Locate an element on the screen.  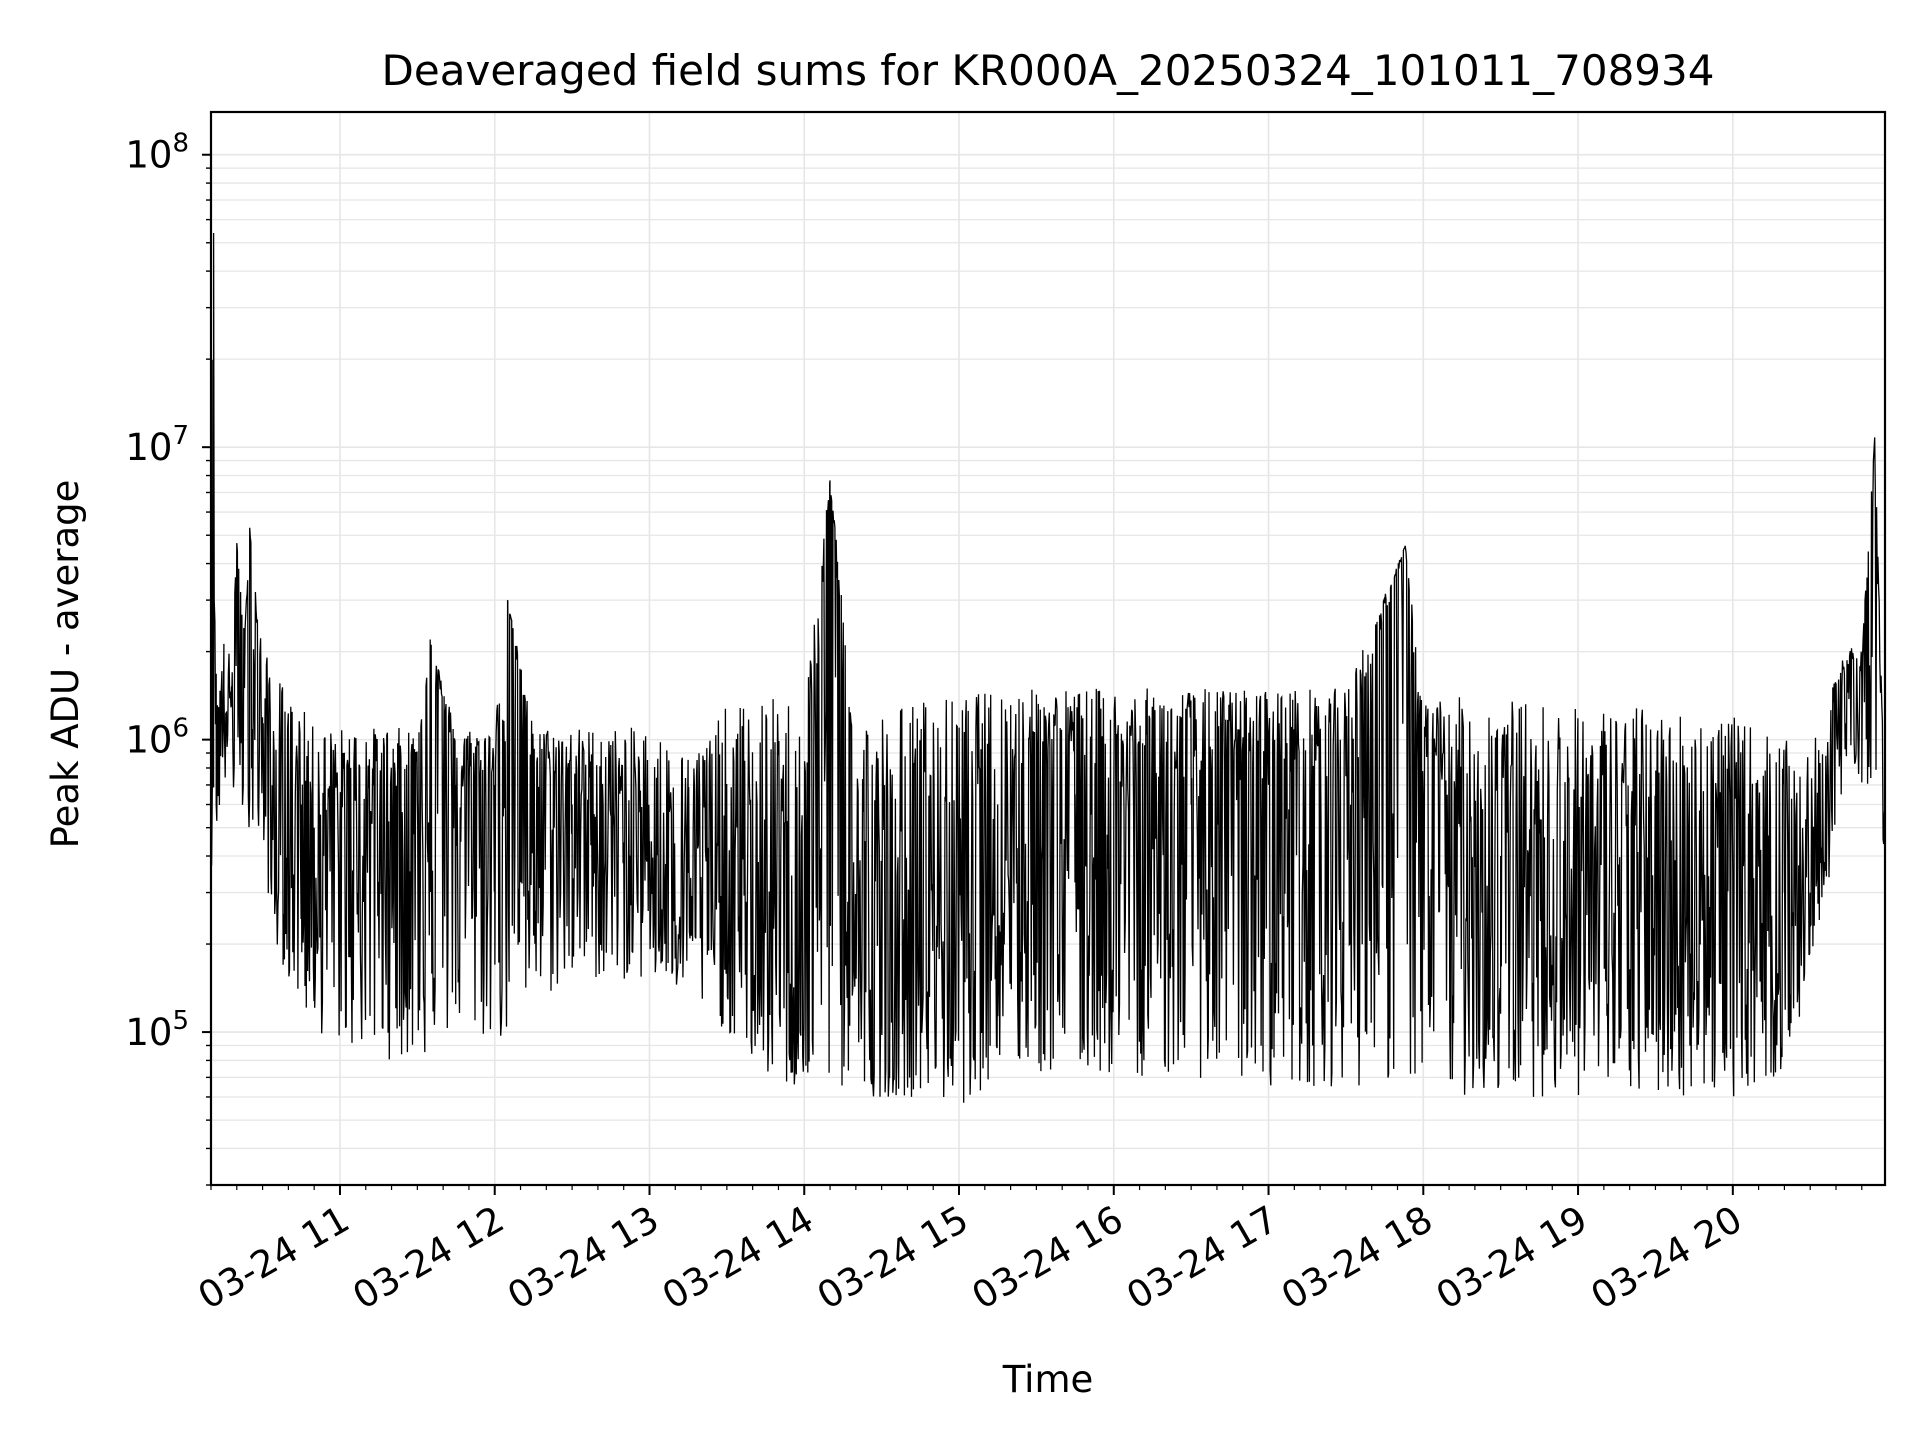
y-tick-label: 10⁵ is located at coordinates (157, 1030).